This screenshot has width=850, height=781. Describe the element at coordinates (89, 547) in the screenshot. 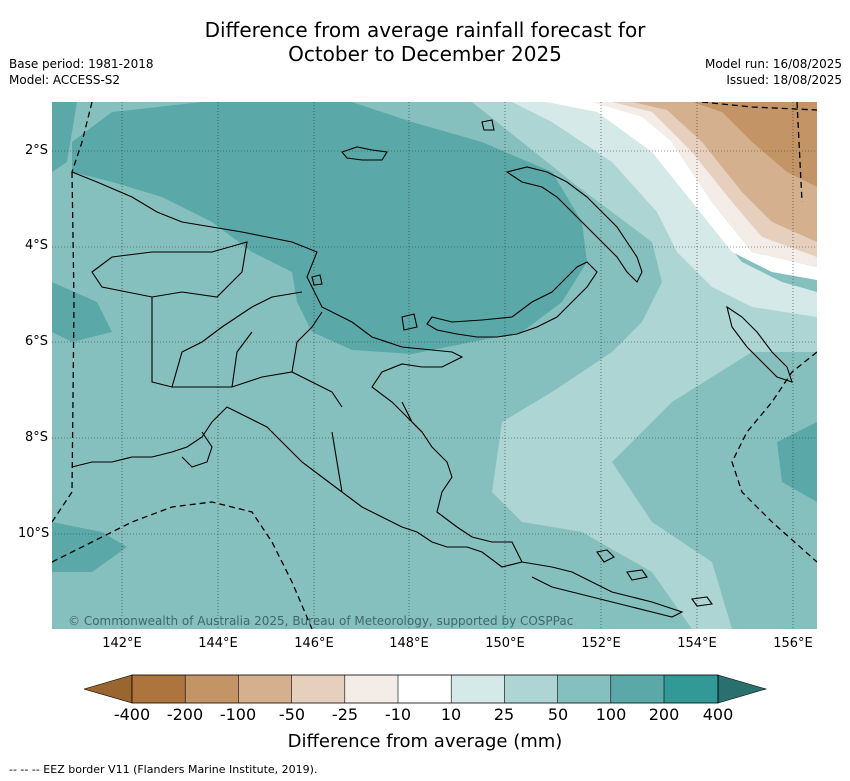

I see `contour-100-200-left-low` at that location.